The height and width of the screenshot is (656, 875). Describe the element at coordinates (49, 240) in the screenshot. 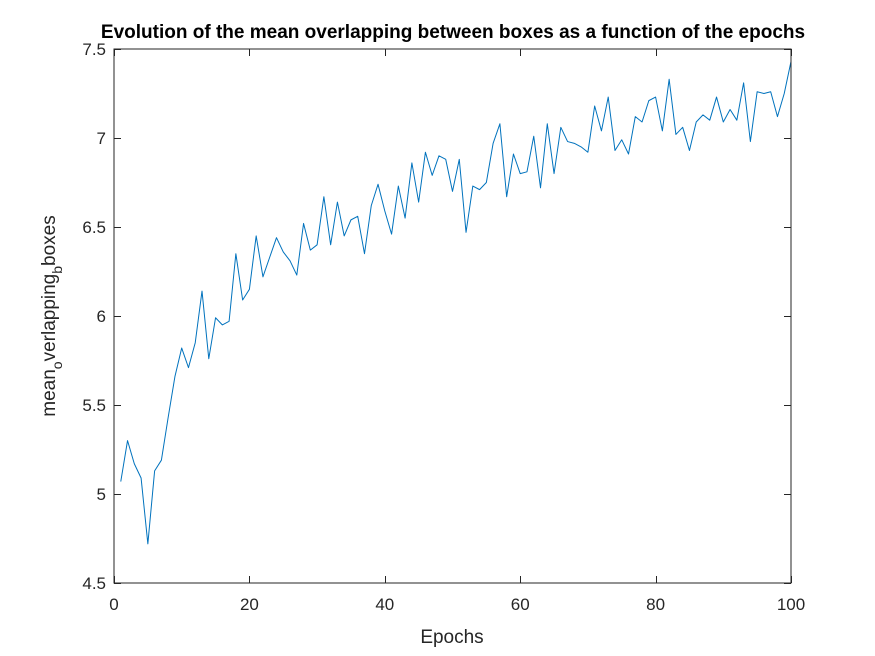

I see `y-axis-label-part3: boxes` at that location.